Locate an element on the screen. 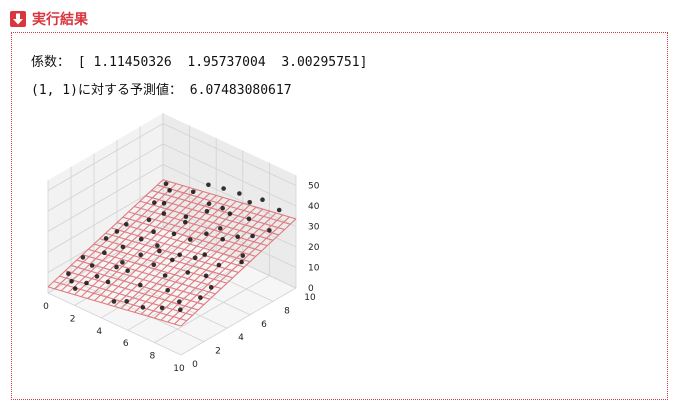 This screenshot has height=415, width=682. floor-pane is located at coordinates (172, 290).